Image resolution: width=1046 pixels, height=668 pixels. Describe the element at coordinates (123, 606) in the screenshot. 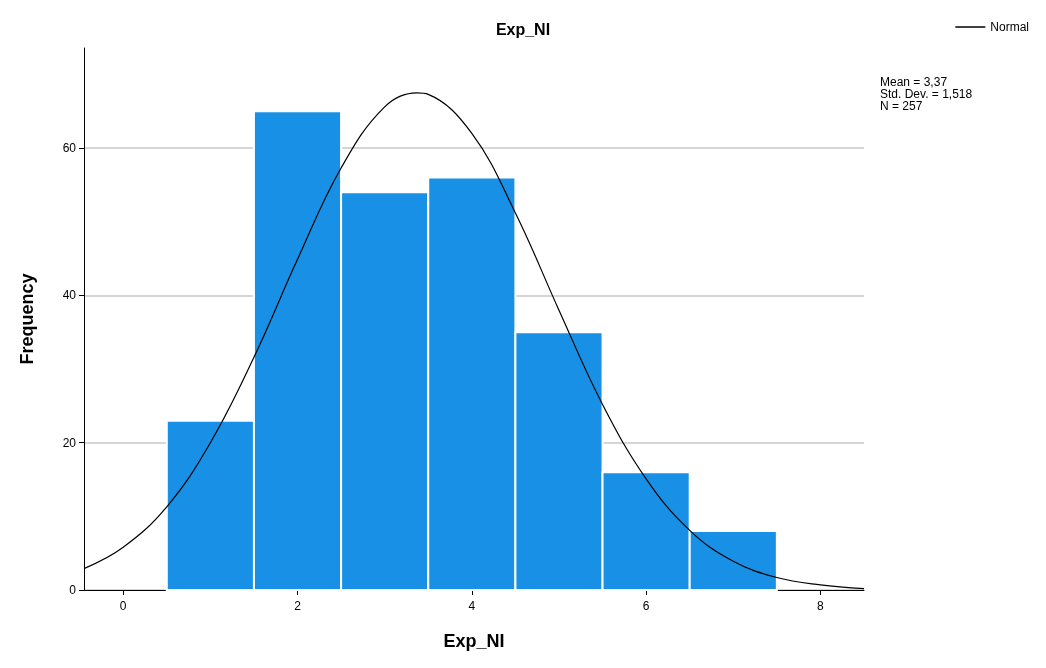

I see `x-tick-label: 0` at that location.